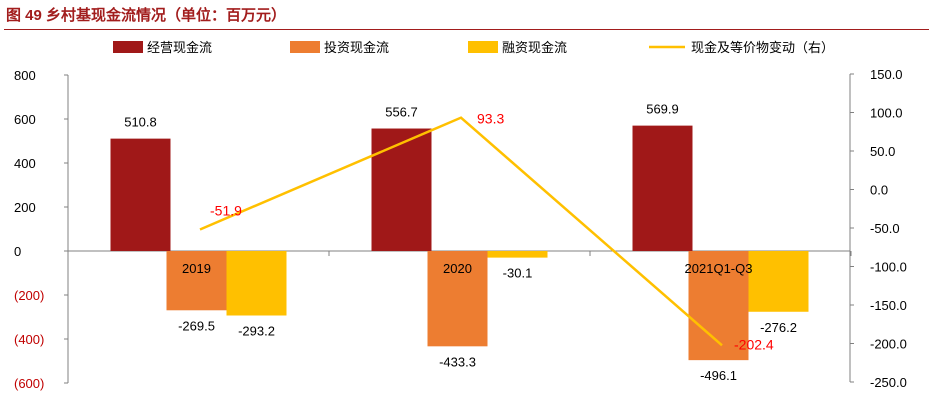  What do you see at coordinates (196, 268) in the screenshot?
I see `category-label: 2019` at bounding box center [196, 268].